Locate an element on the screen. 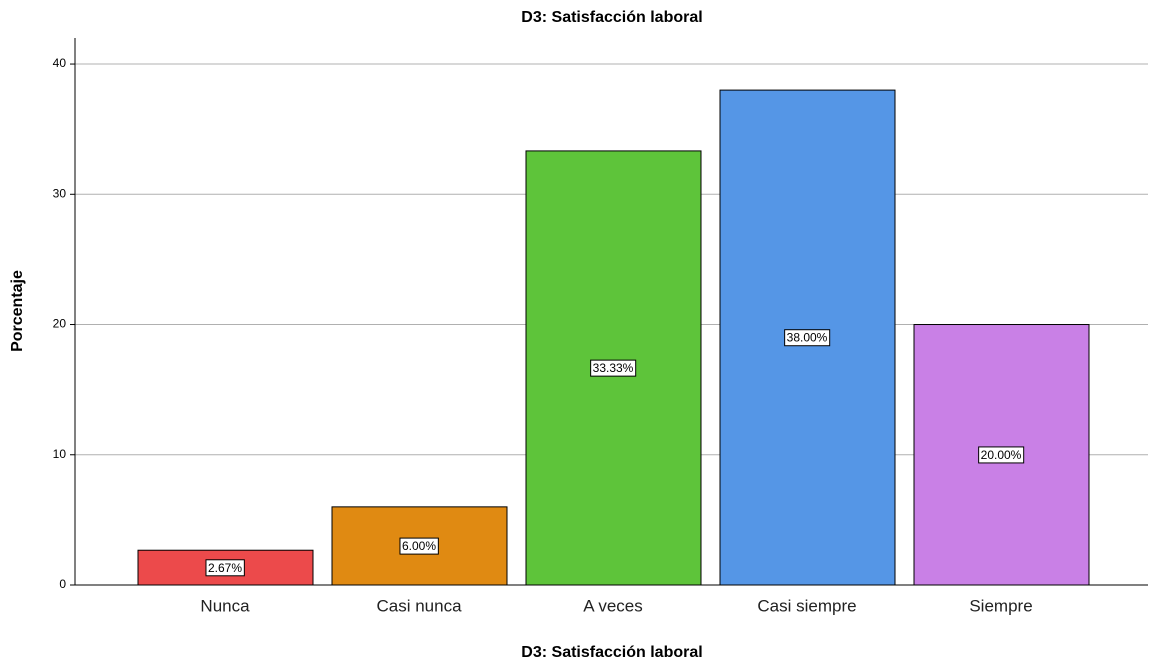 The image size is (1150, 666). y-tick-label: 40 is located at coordinates (60, 63).